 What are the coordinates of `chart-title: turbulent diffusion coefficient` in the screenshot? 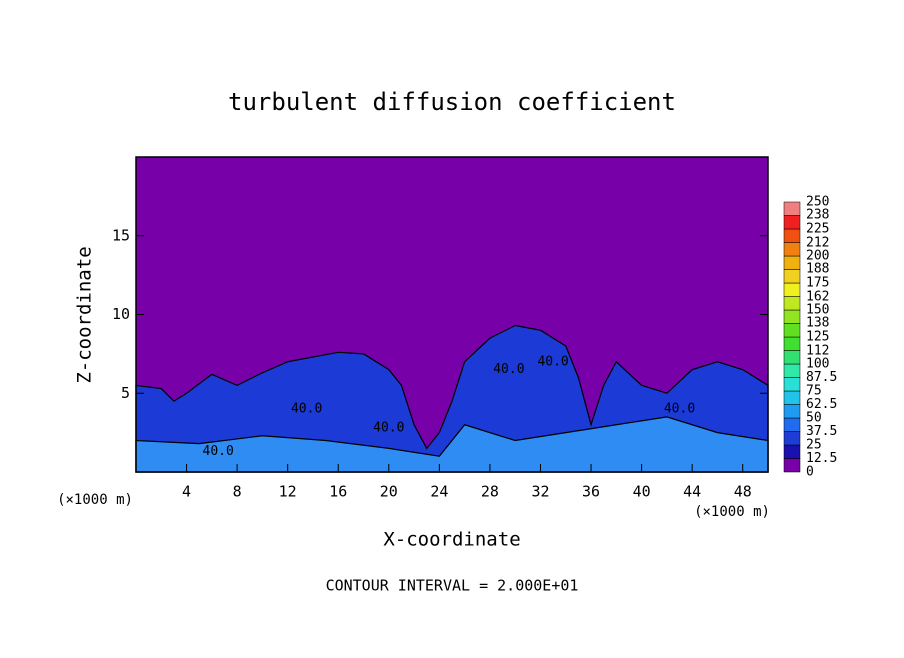 It's located at (452, 102).